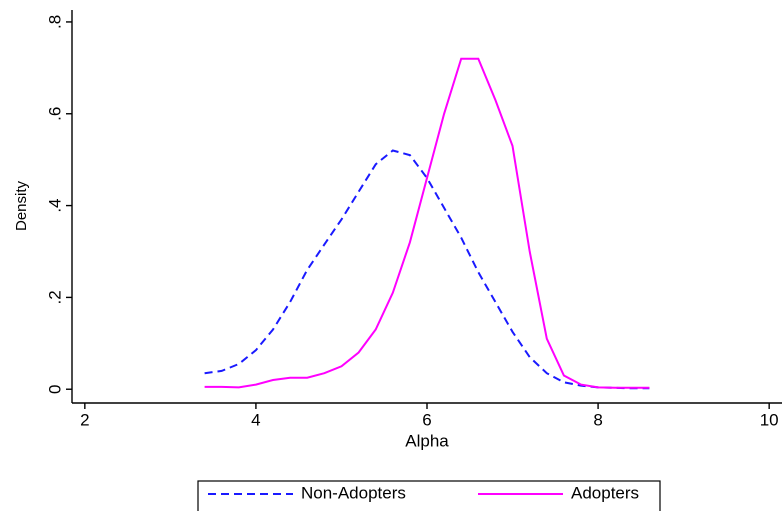 This screenshot has height=511, width=782. I want to click on y-tick-label: .8, so click(54, 22).